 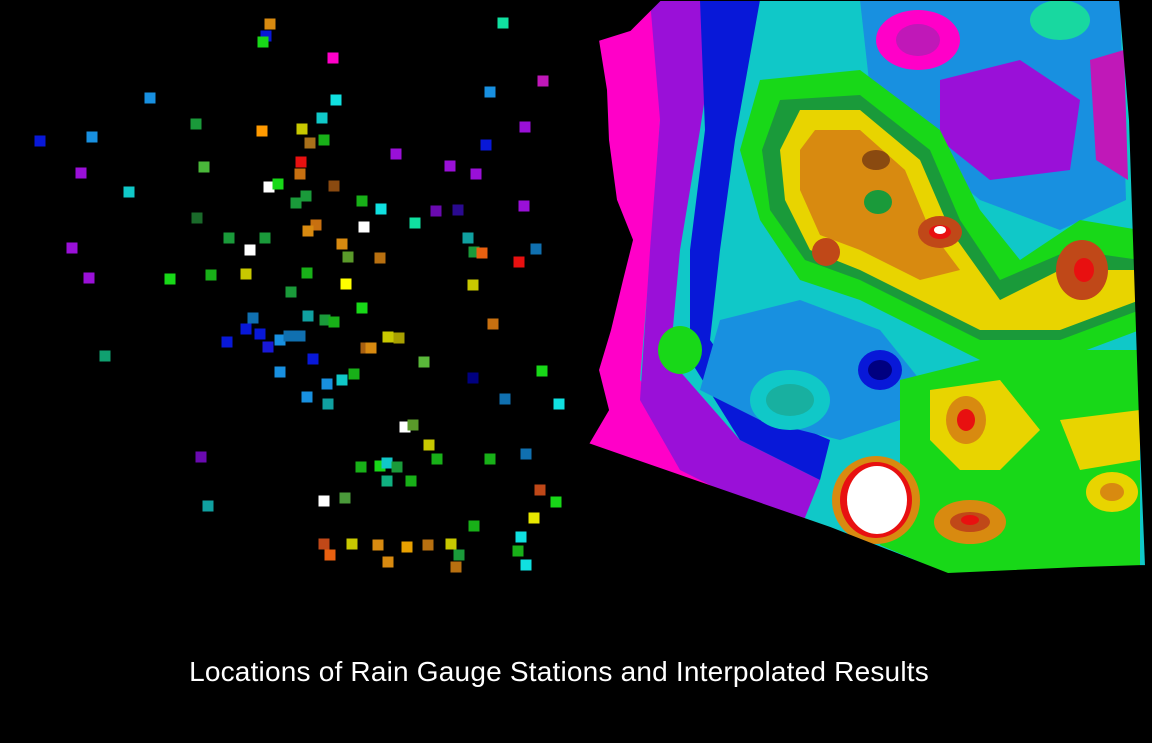 What do you see at coordinates (790, 400) in the screenshot?
I see `surface-cyan-basin-core` at bounding box center [790, 400].